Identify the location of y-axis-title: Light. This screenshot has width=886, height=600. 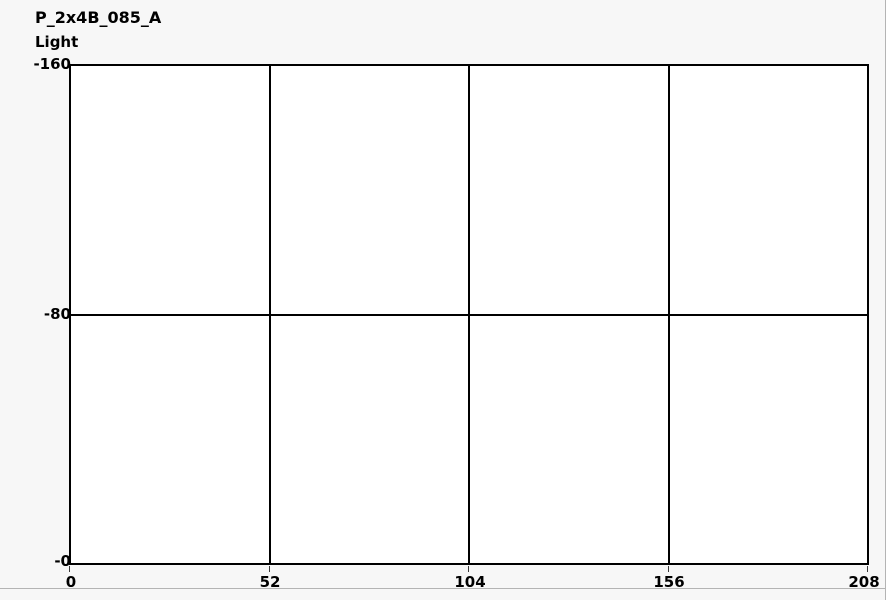
(57, 42).